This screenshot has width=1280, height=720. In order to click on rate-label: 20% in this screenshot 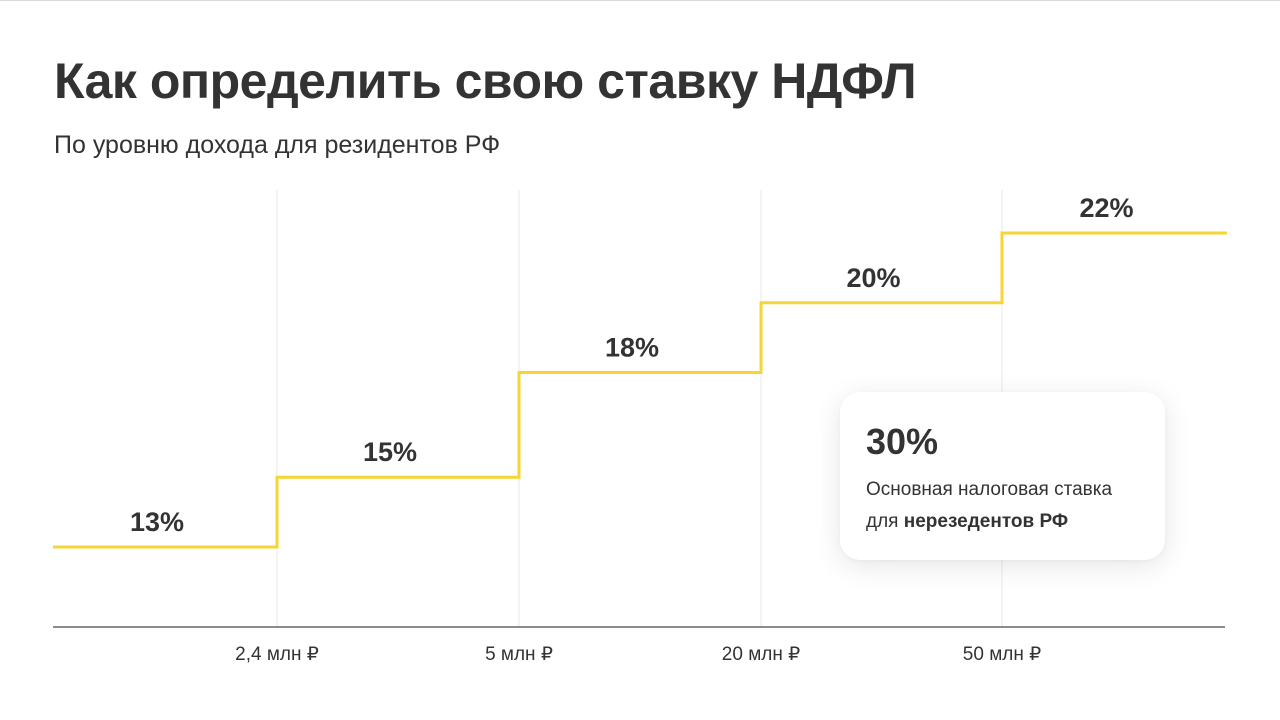, I will do `click(873, 278)`.